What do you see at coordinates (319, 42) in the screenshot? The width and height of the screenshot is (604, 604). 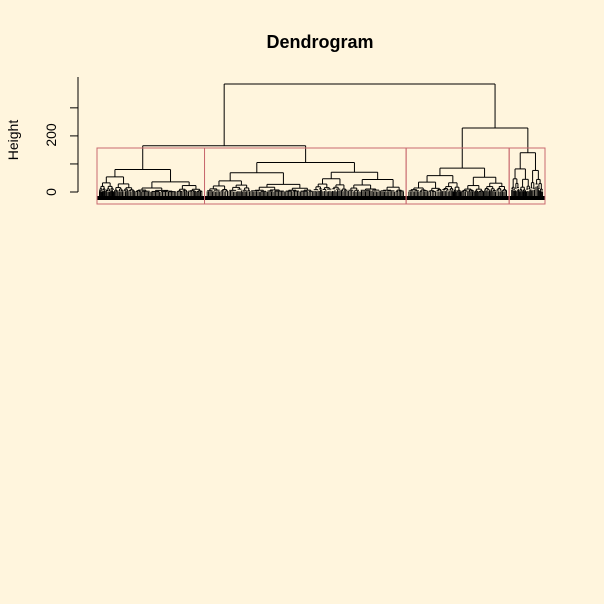 I see `chart-title: Dendrogram` at bounding box center [319, 42].